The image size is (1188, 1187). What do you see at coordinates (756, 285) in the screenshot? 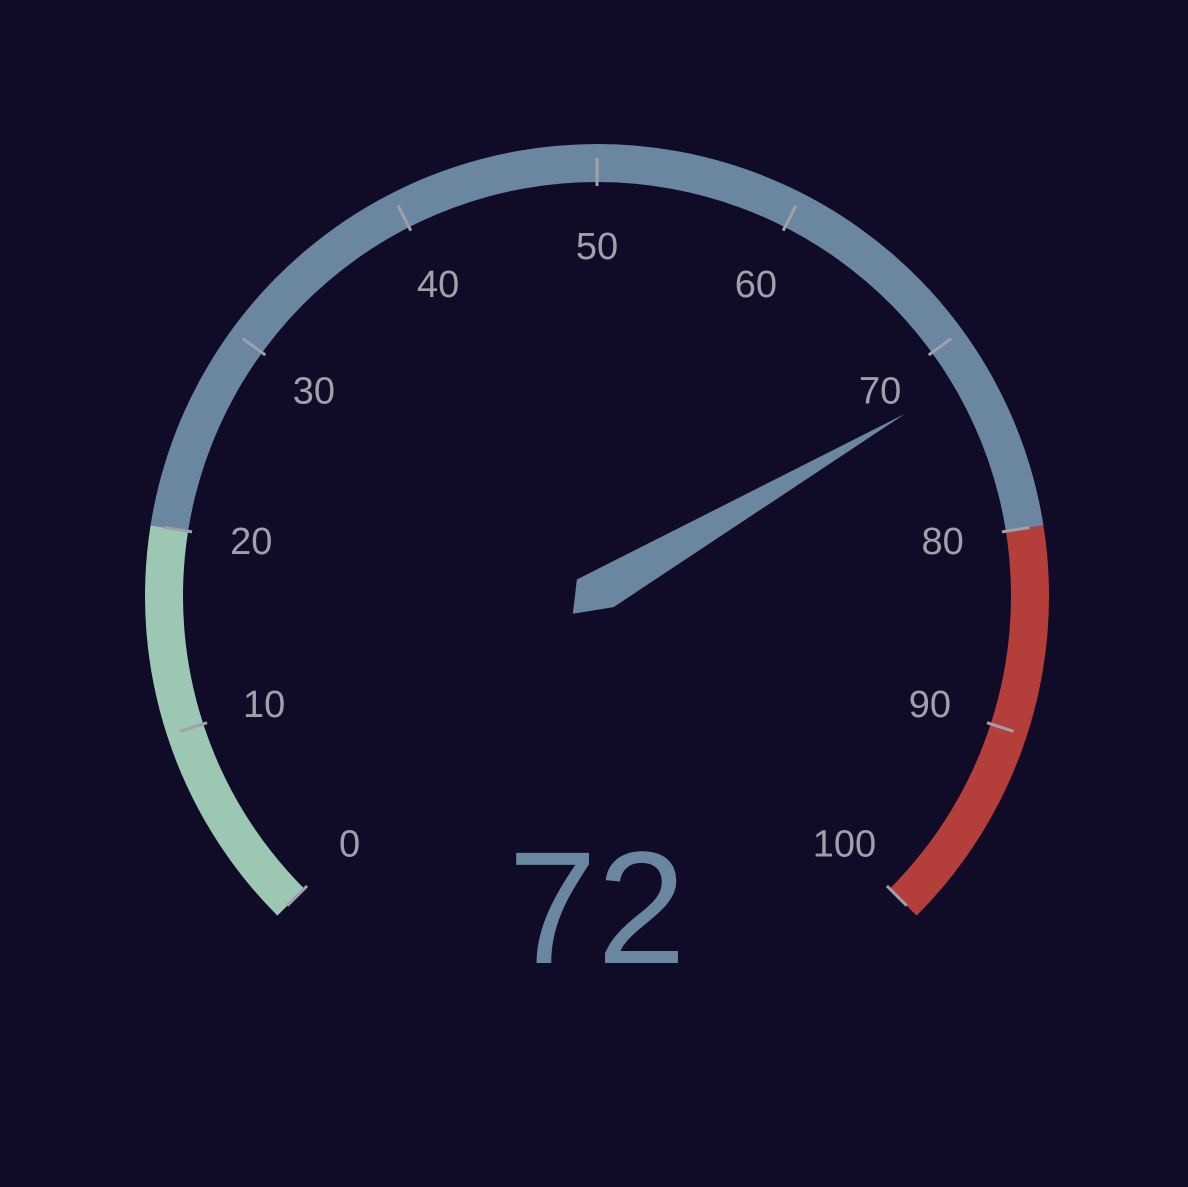
I see `gauge-tick-label: 60` at bounding box center [756, 285].